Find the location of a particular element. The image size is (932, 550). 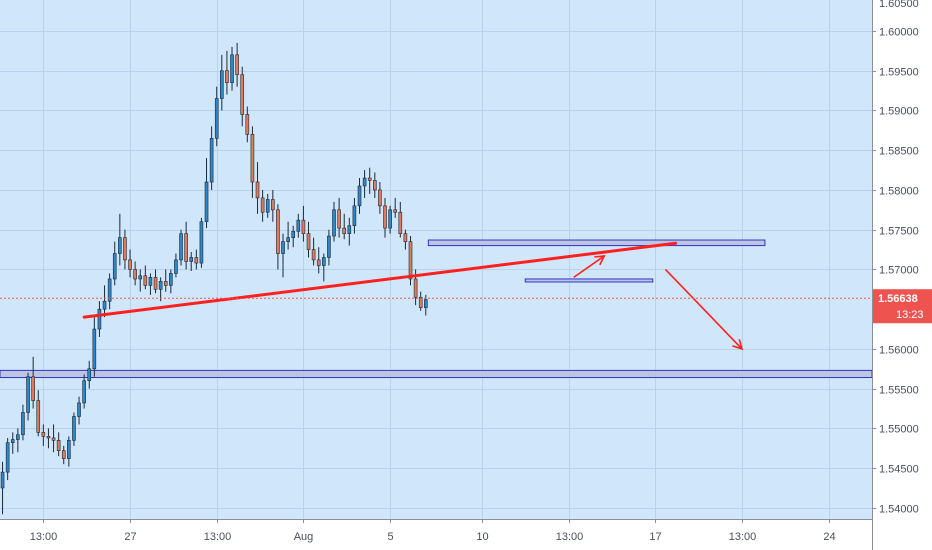

x-tick-label-0: 13:00 is located at coordinates (44, 537).